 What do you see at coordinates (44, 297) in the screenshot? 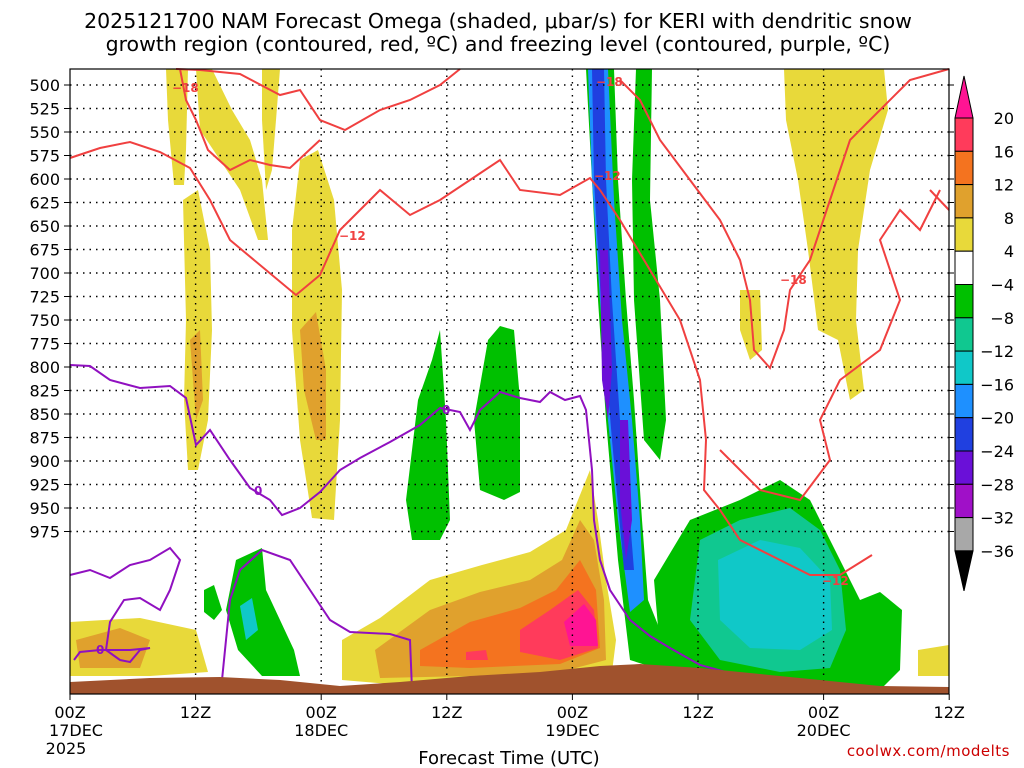
I see `pressure-tick-label: 725` at bounding box center [44, 297].